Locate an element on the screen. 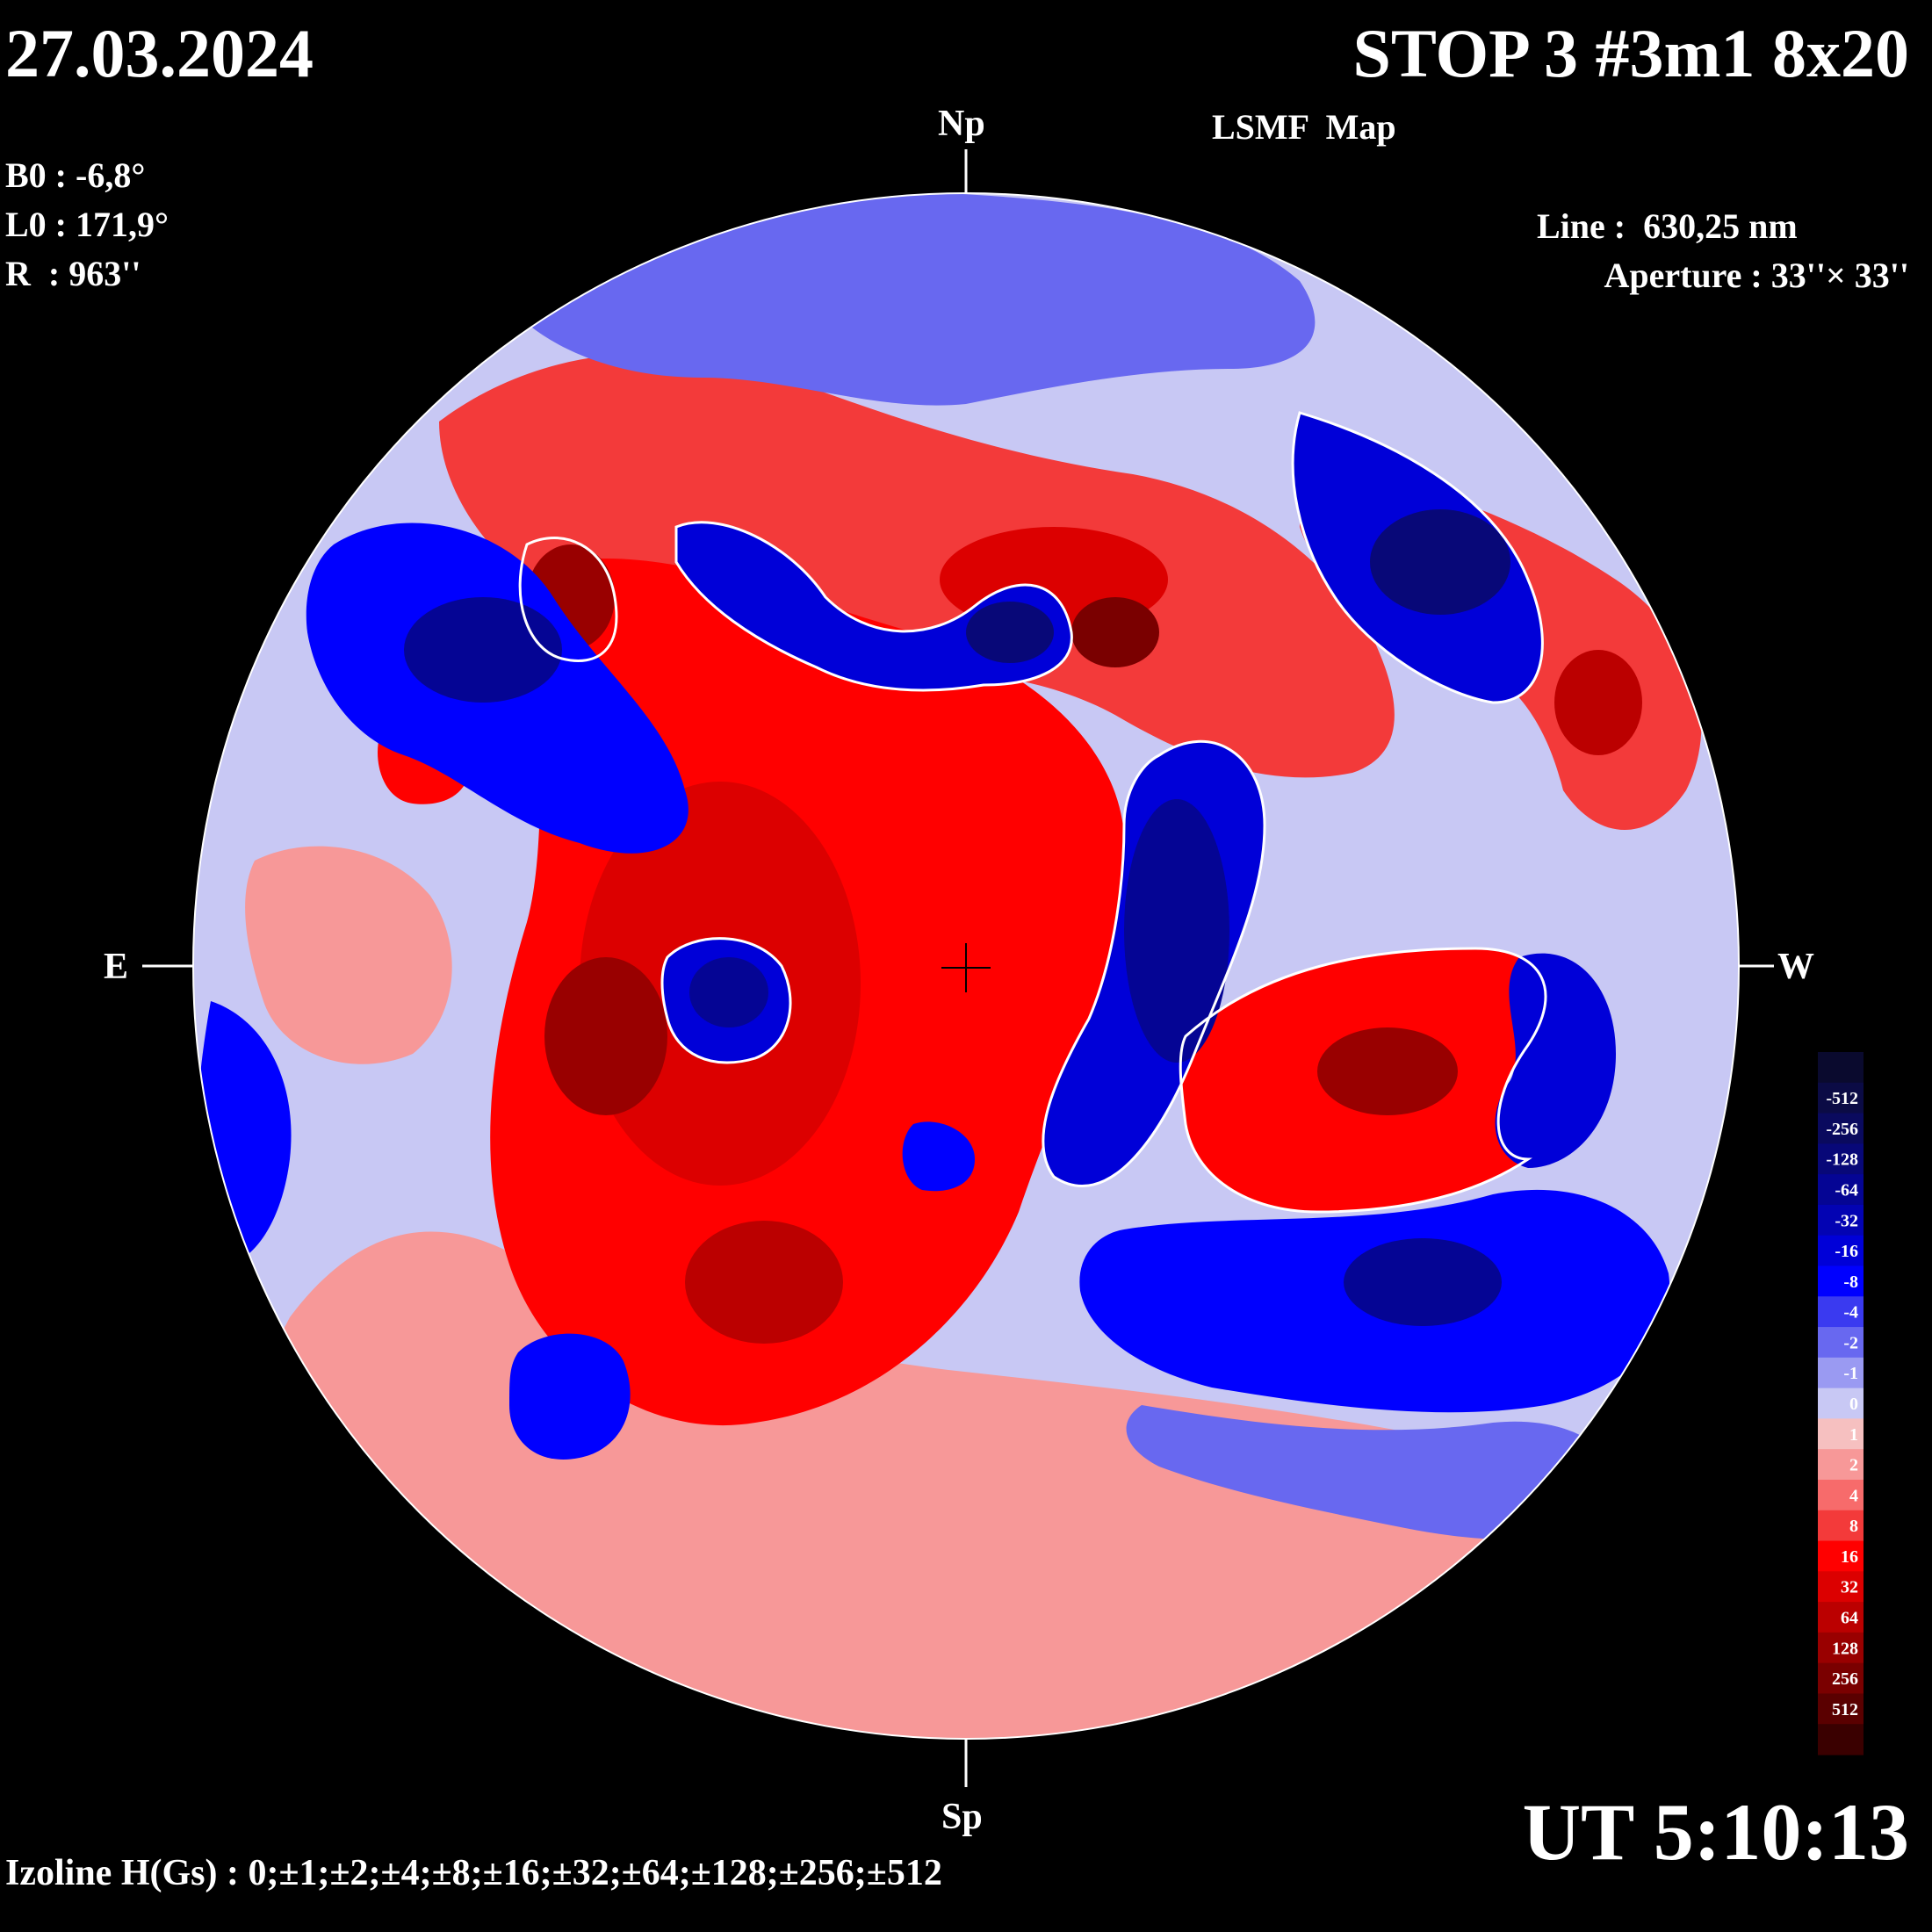  scale-label: 4 is located at coordinates (1853, 1495).